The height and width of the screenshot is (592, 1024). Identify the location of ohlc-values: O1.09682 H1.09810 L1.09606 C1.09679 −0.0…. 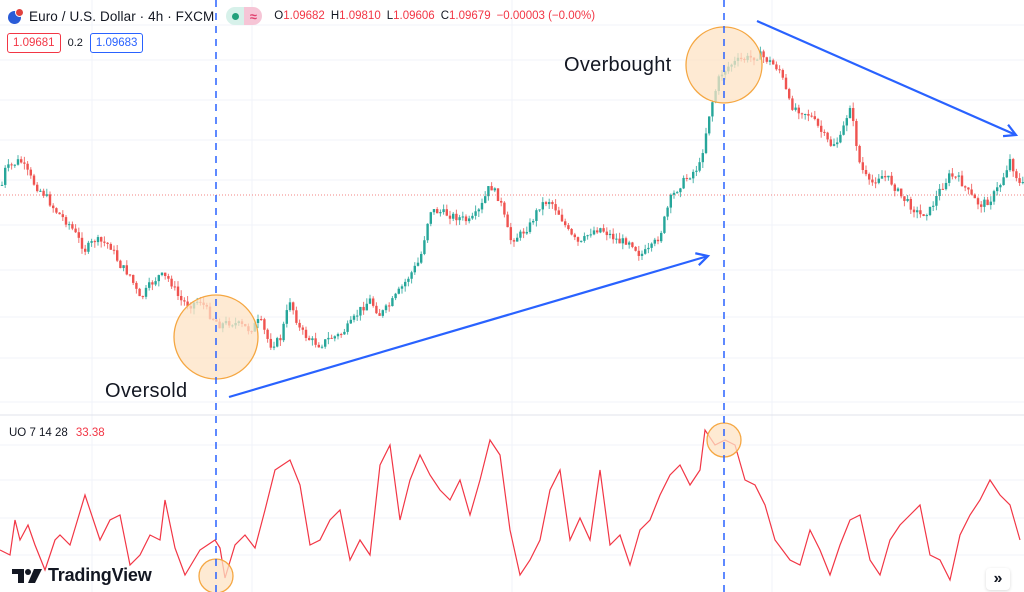
(434, 16).